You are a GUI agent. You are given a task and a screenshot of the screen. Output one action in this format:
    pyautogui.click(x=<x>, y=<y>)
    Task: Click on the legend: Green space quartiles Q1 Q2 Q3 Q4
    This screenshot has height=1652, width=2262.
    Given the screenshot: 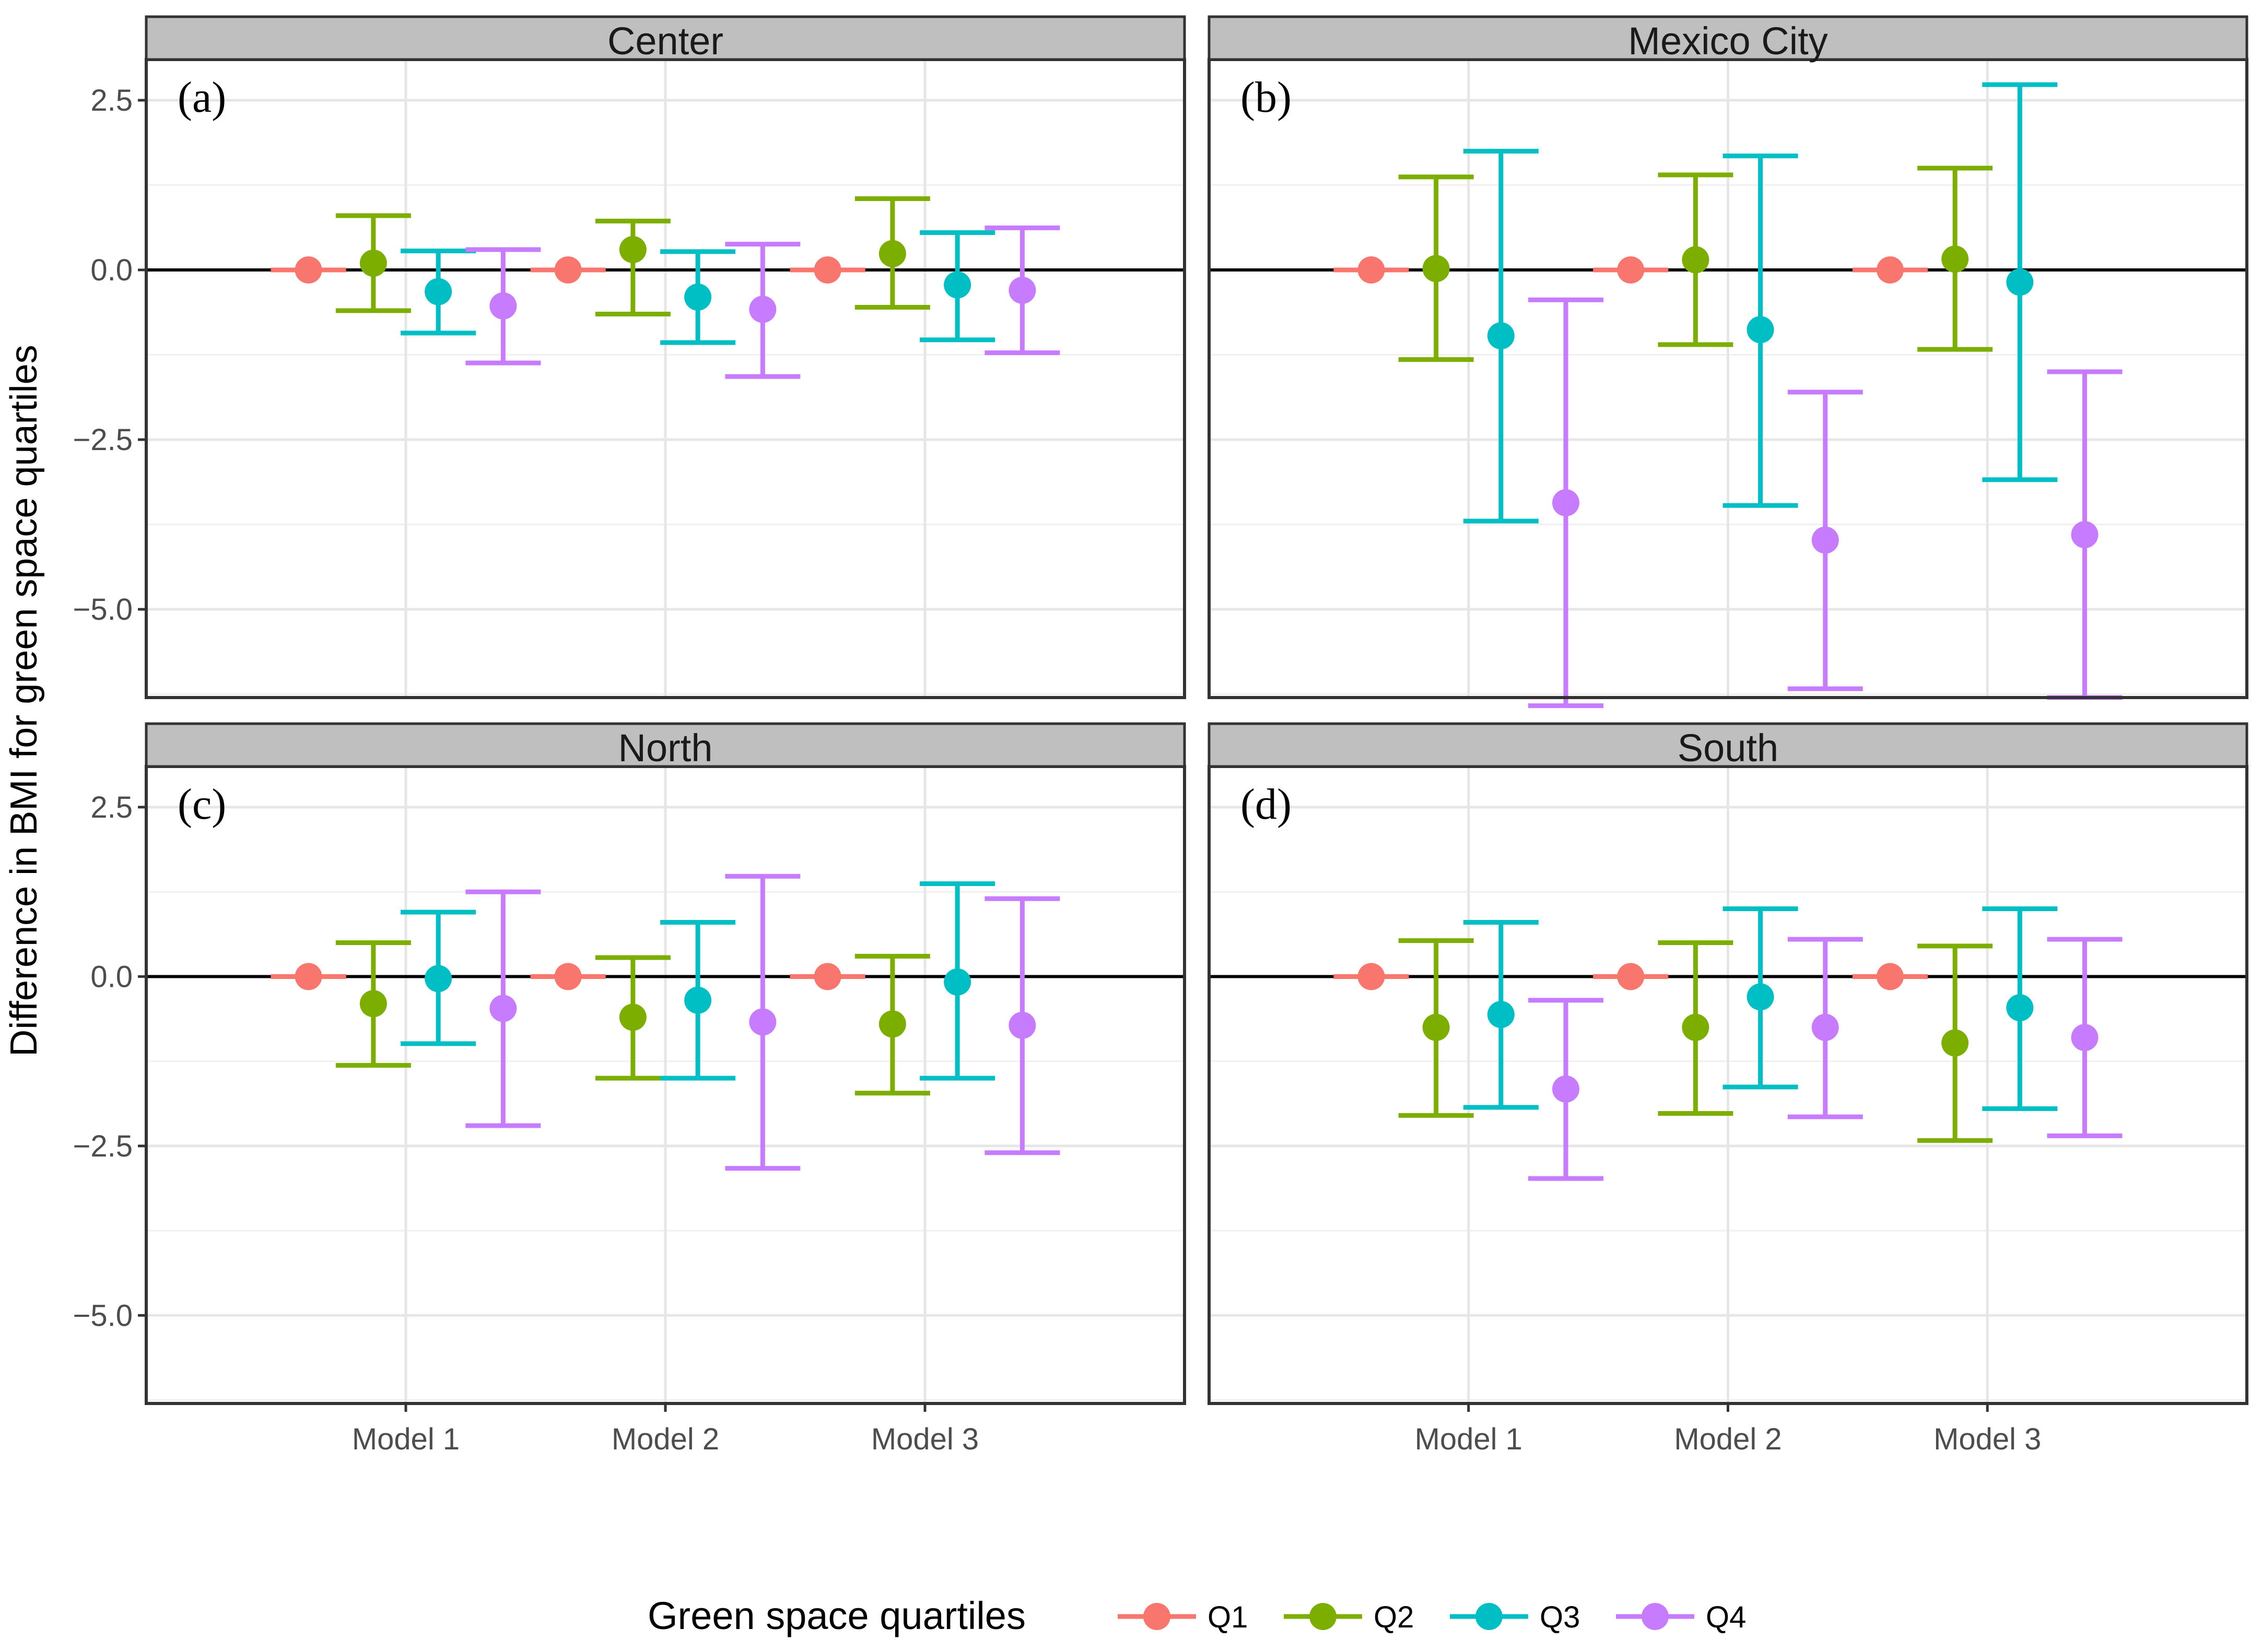 What is the action you would take?
    pyautogui.click(x=1197, y=1615)
    